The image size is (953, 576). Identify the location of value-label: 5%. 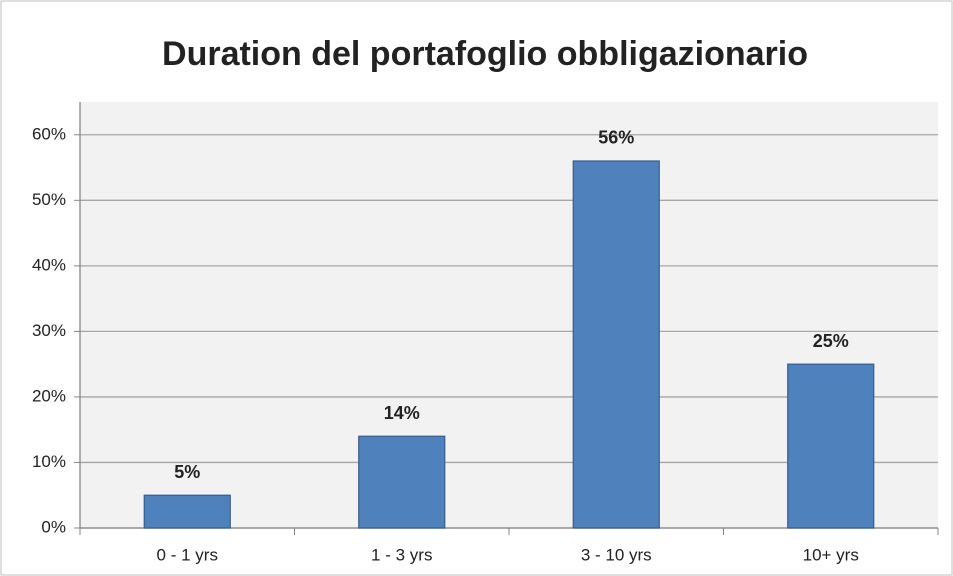
(187, 472).